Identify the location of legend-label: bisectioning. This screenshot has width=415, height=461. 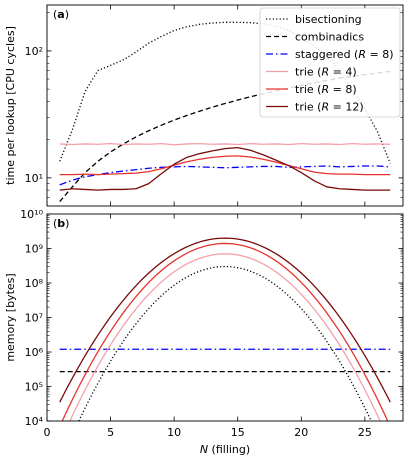
(328, 19).